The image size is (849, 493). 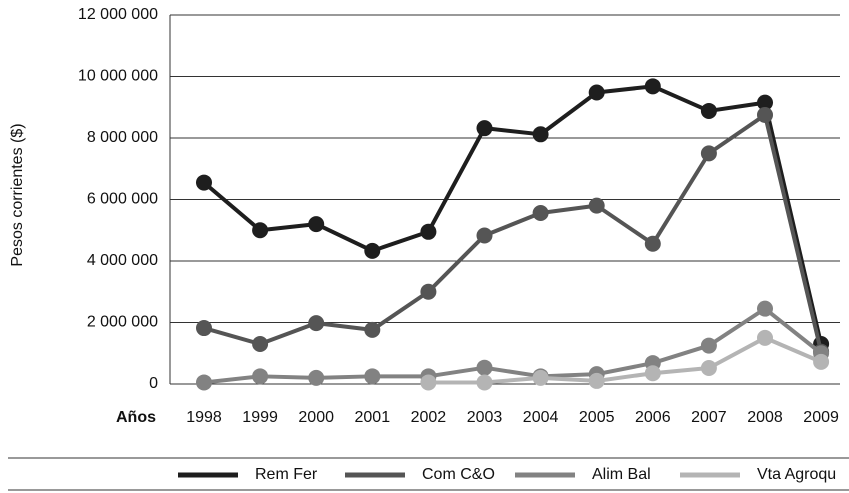 What do you see at coordinates (136, 417) in the screenshot?
I see `x-axis-title: Años` at bounding box center [136, 417].